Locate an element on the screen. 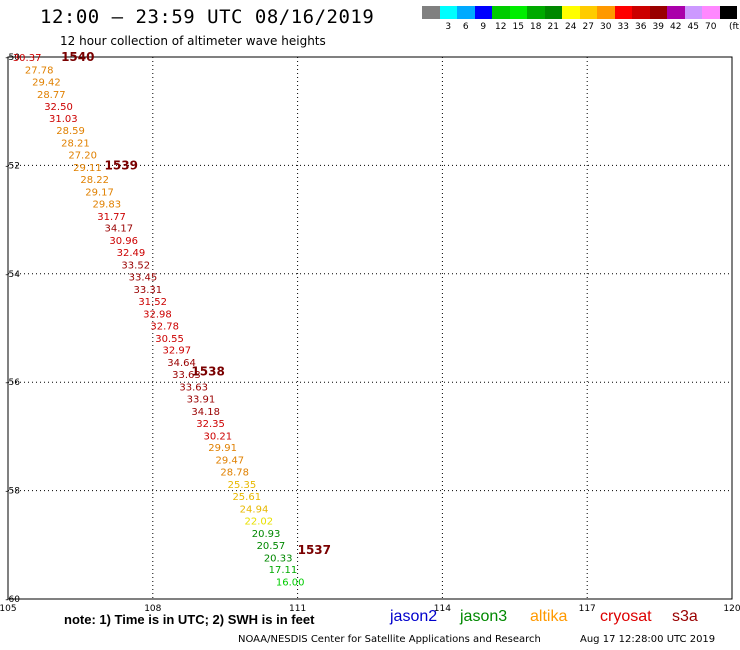 This screenshot has height=650, width=740. wave-height-value: 24.94 is located at coordinates (254, 509).